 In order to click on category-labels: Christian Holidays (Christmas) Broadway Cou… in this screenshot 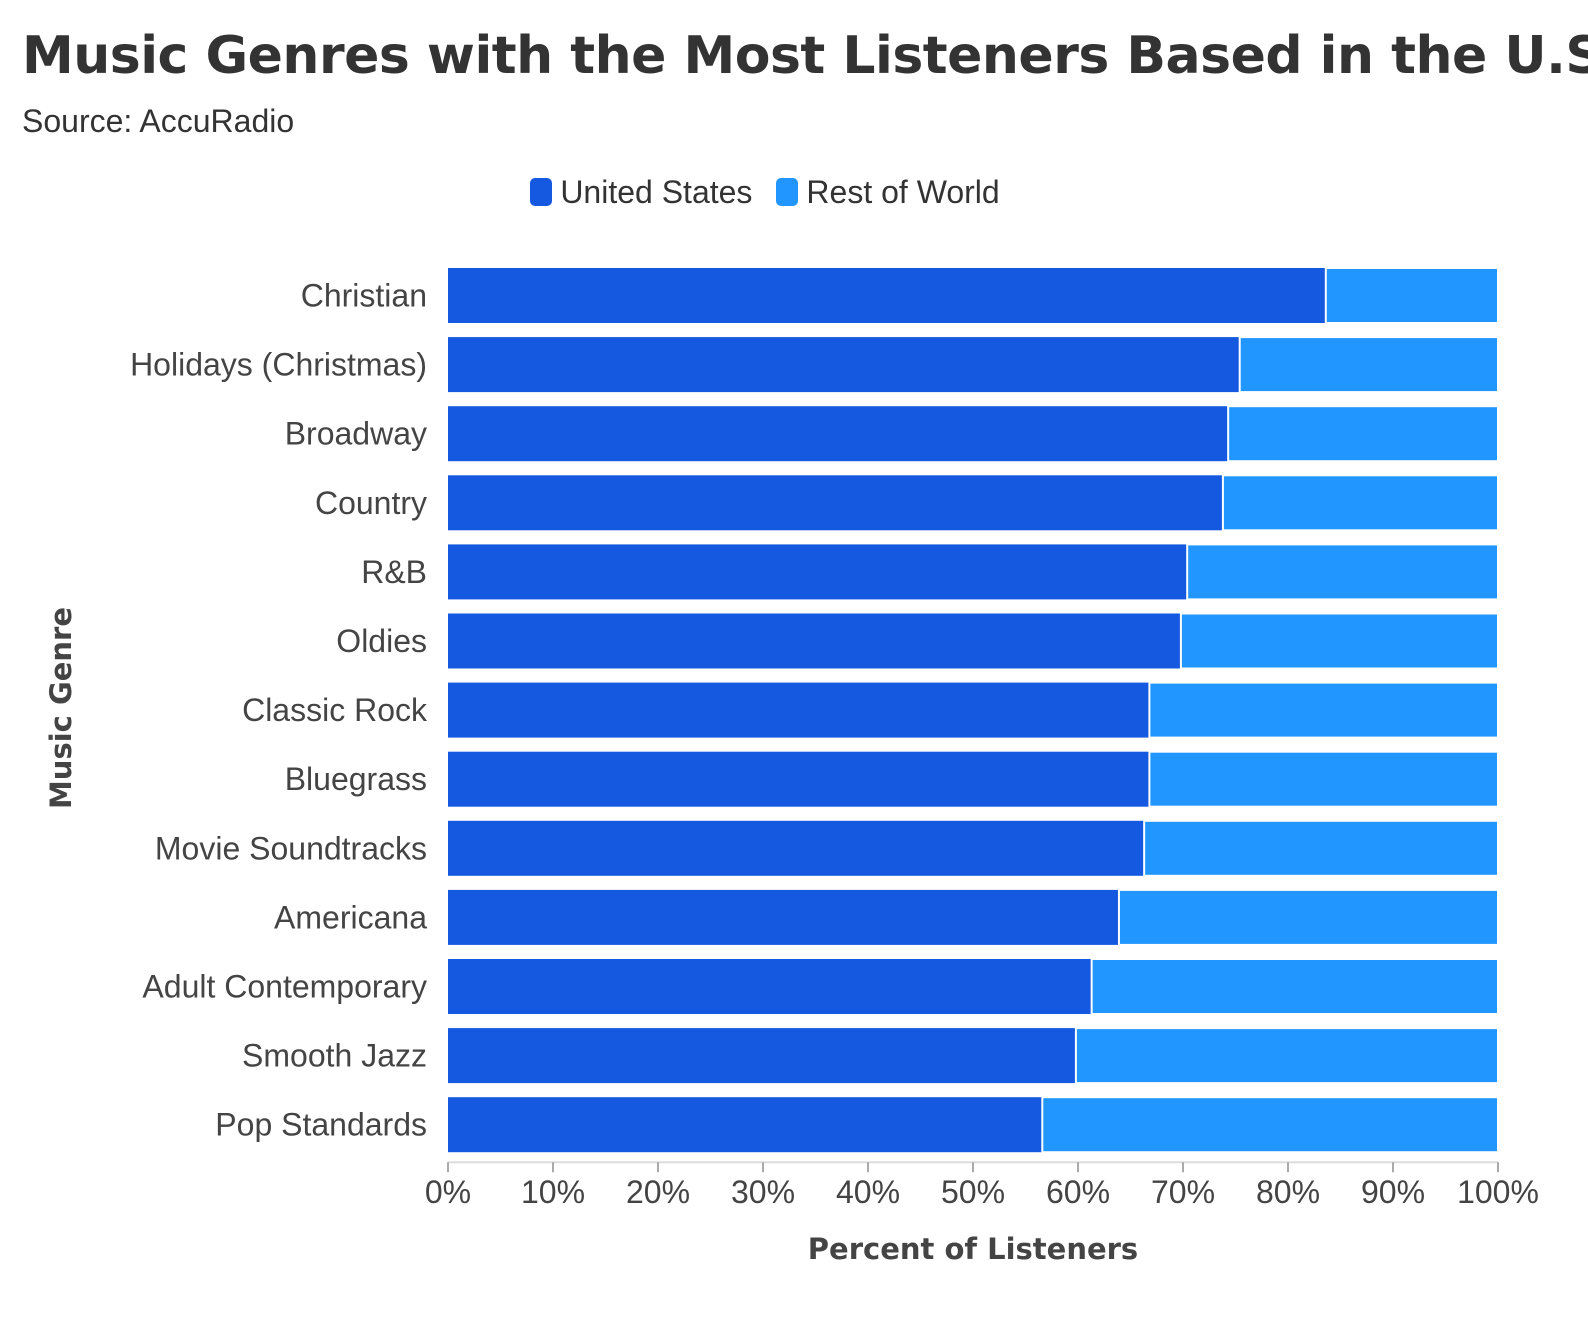, I will do `click(279, 710)`.